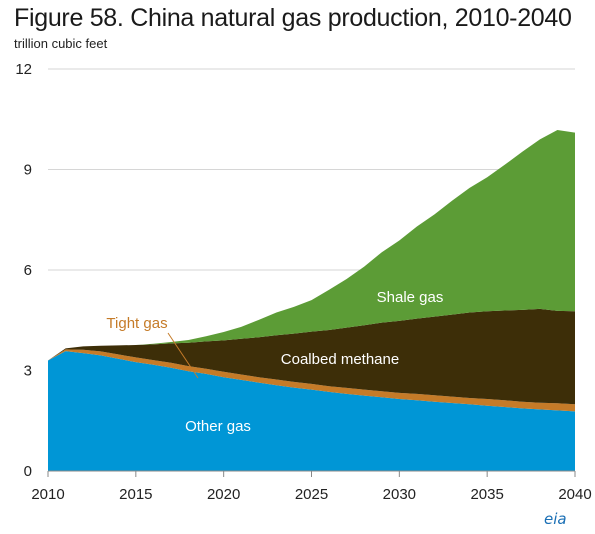 The width and height of the screenshot is (595, 534). Describe the element at coordinates (136, 323) in the screenshot. I see `annotation-tight-gas: Tight gas` at that location.